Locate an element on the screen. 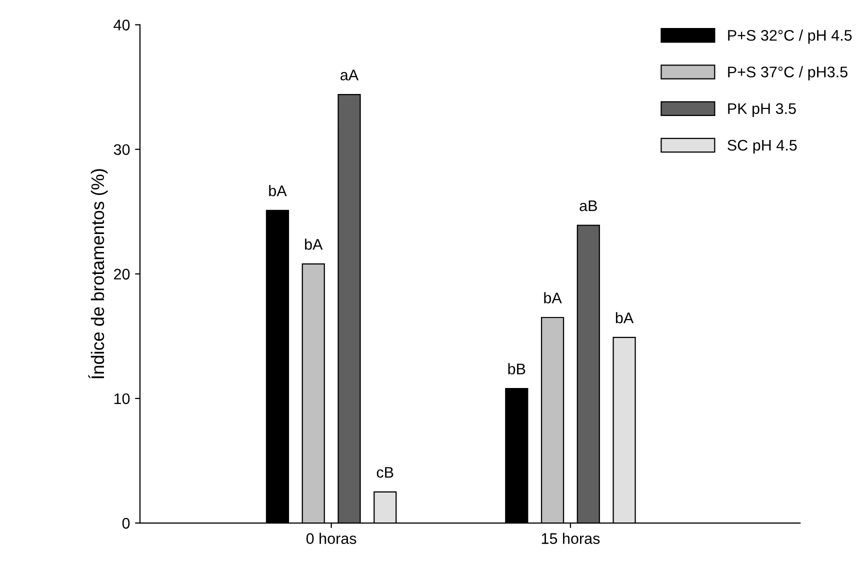  y-tick-label: 20 is located at coordinates (122, 274).